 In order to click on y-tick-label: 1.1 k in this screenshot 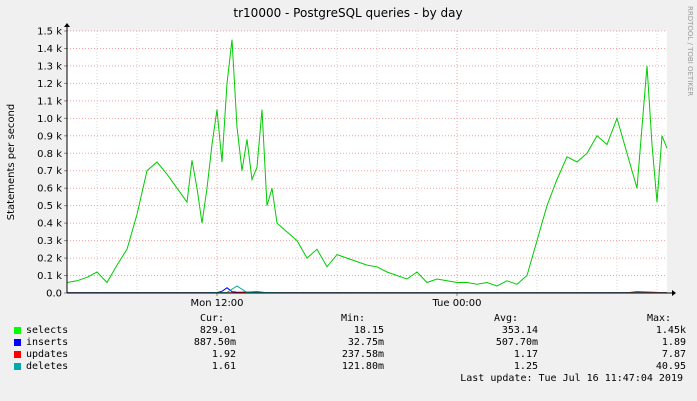, I will do `click(49, 101)`.